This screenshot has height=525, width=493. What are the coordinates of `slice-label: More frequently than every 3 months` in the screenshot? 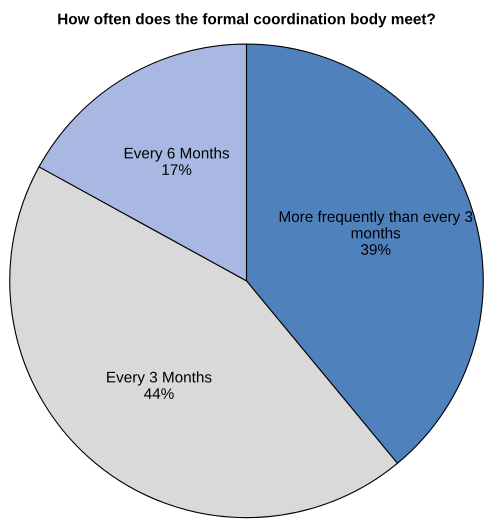 It's located at (376, 224).